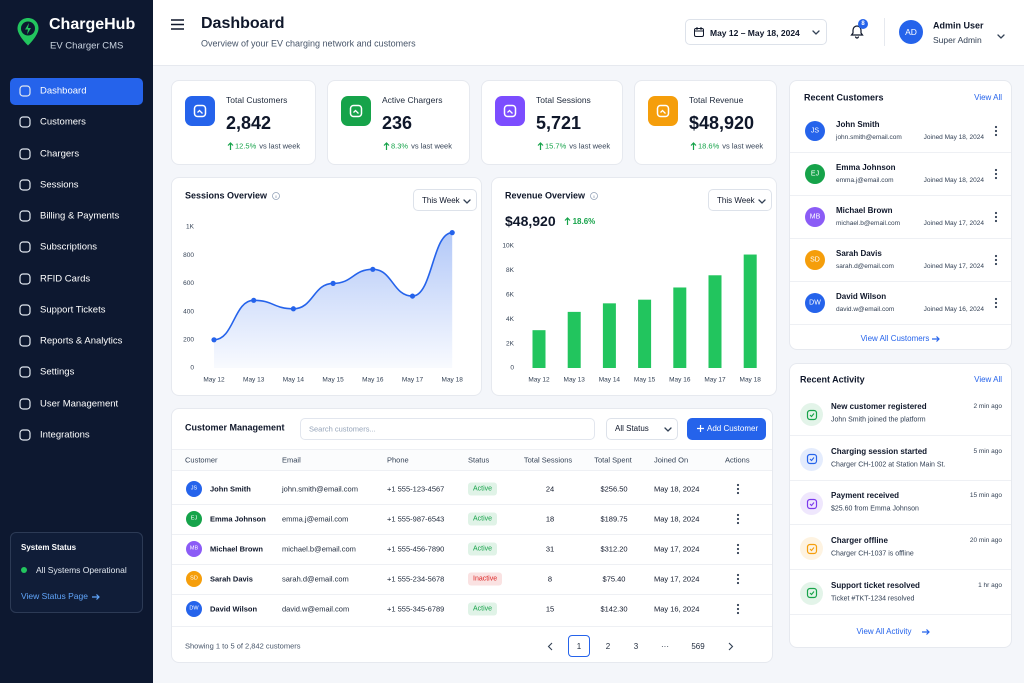 Image resolution: width=1024 pixels, height=683 pixels. I want to click on stat-change: 12.5%, so click(246, 146).